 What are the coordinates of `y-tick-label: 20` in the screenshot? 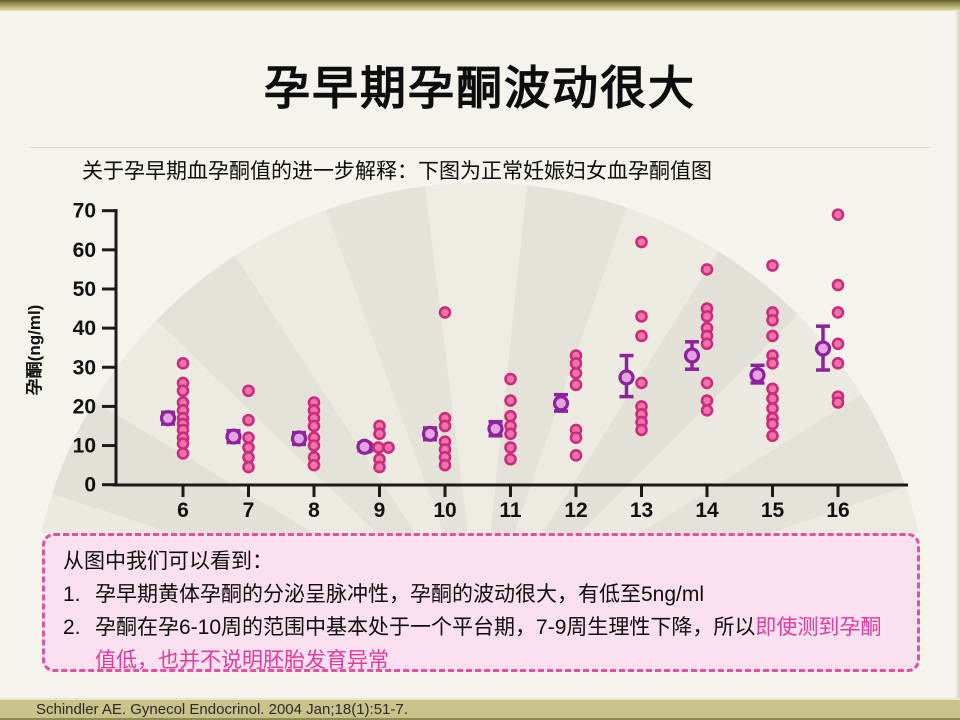 It's located at (84, 406).